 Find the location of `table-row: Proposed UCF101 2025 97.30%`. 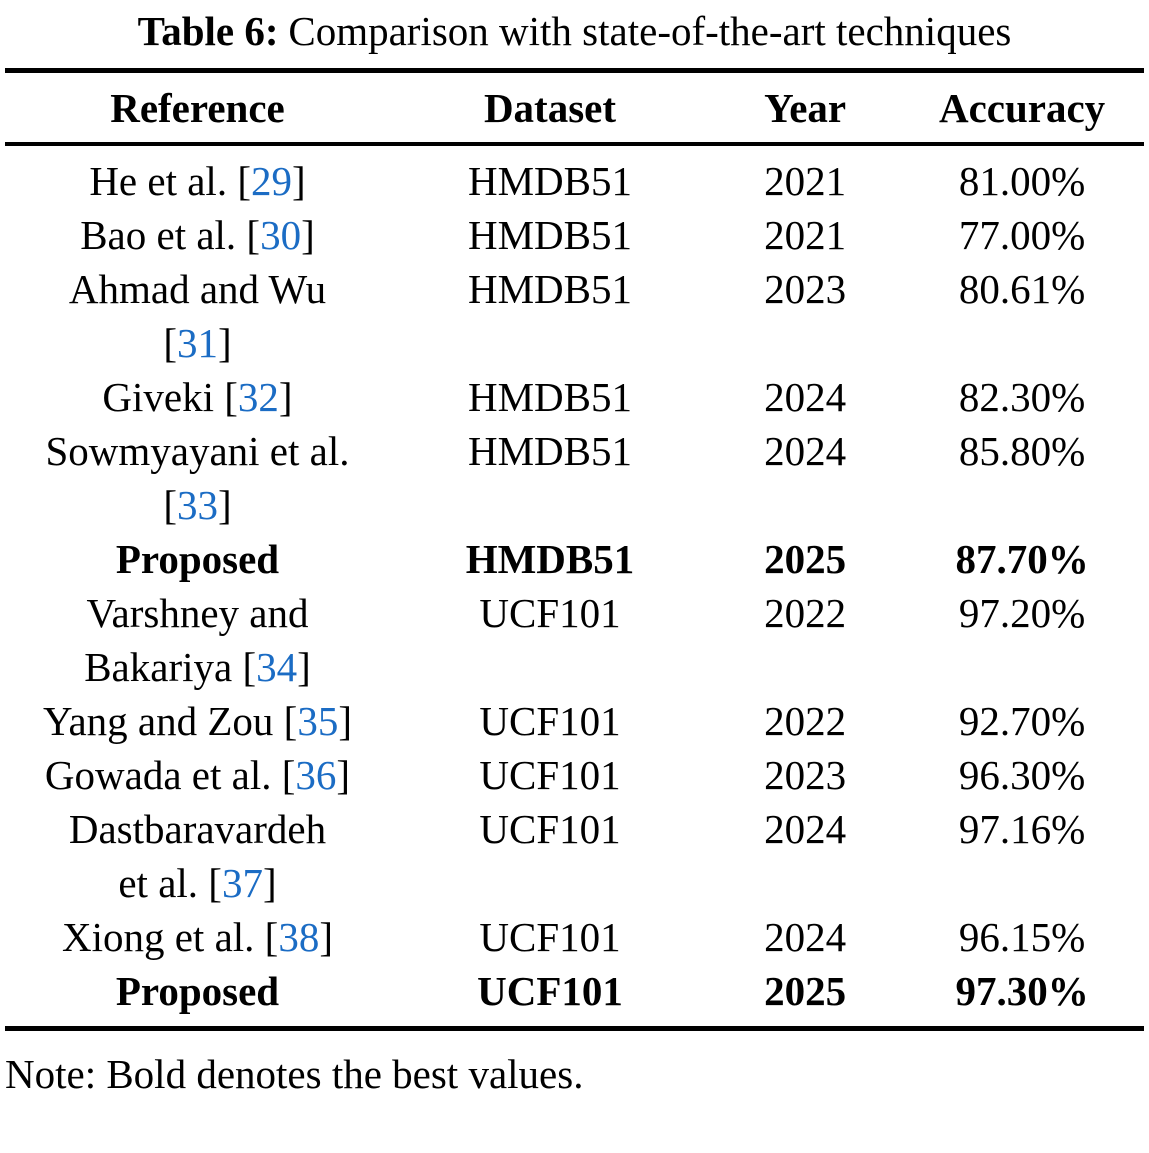

table-row: Proposed UCF101 2025 97.30% is located at coordinates (574, 991).